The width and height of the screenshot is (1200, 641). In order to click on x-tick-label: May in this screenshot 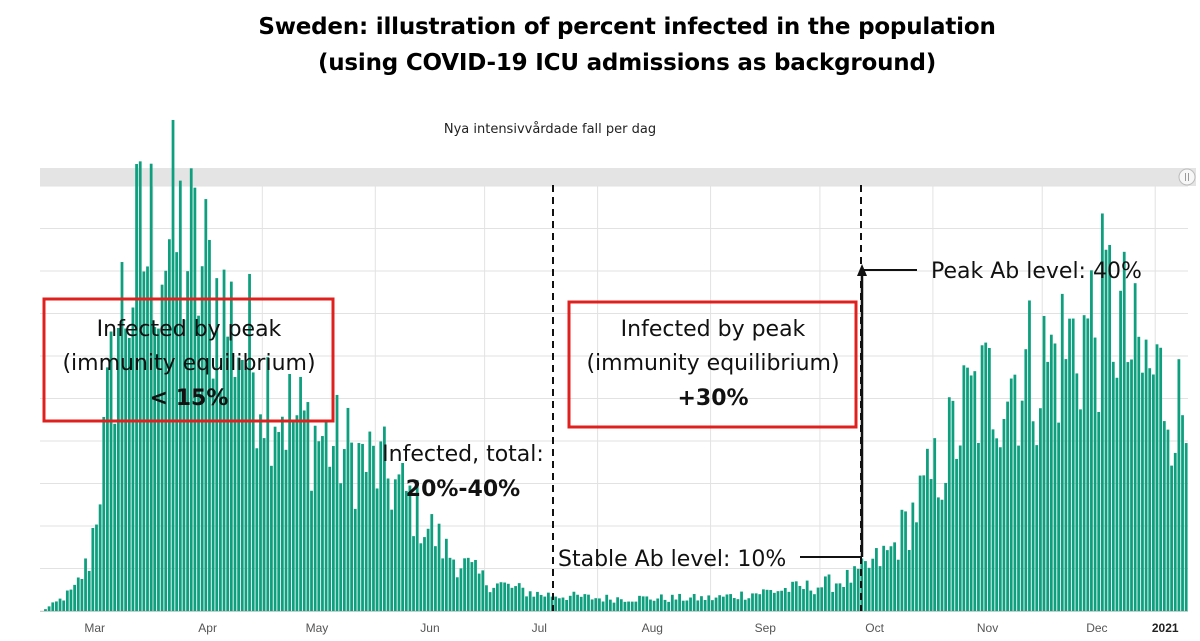, I will do `click(317, 628)`.